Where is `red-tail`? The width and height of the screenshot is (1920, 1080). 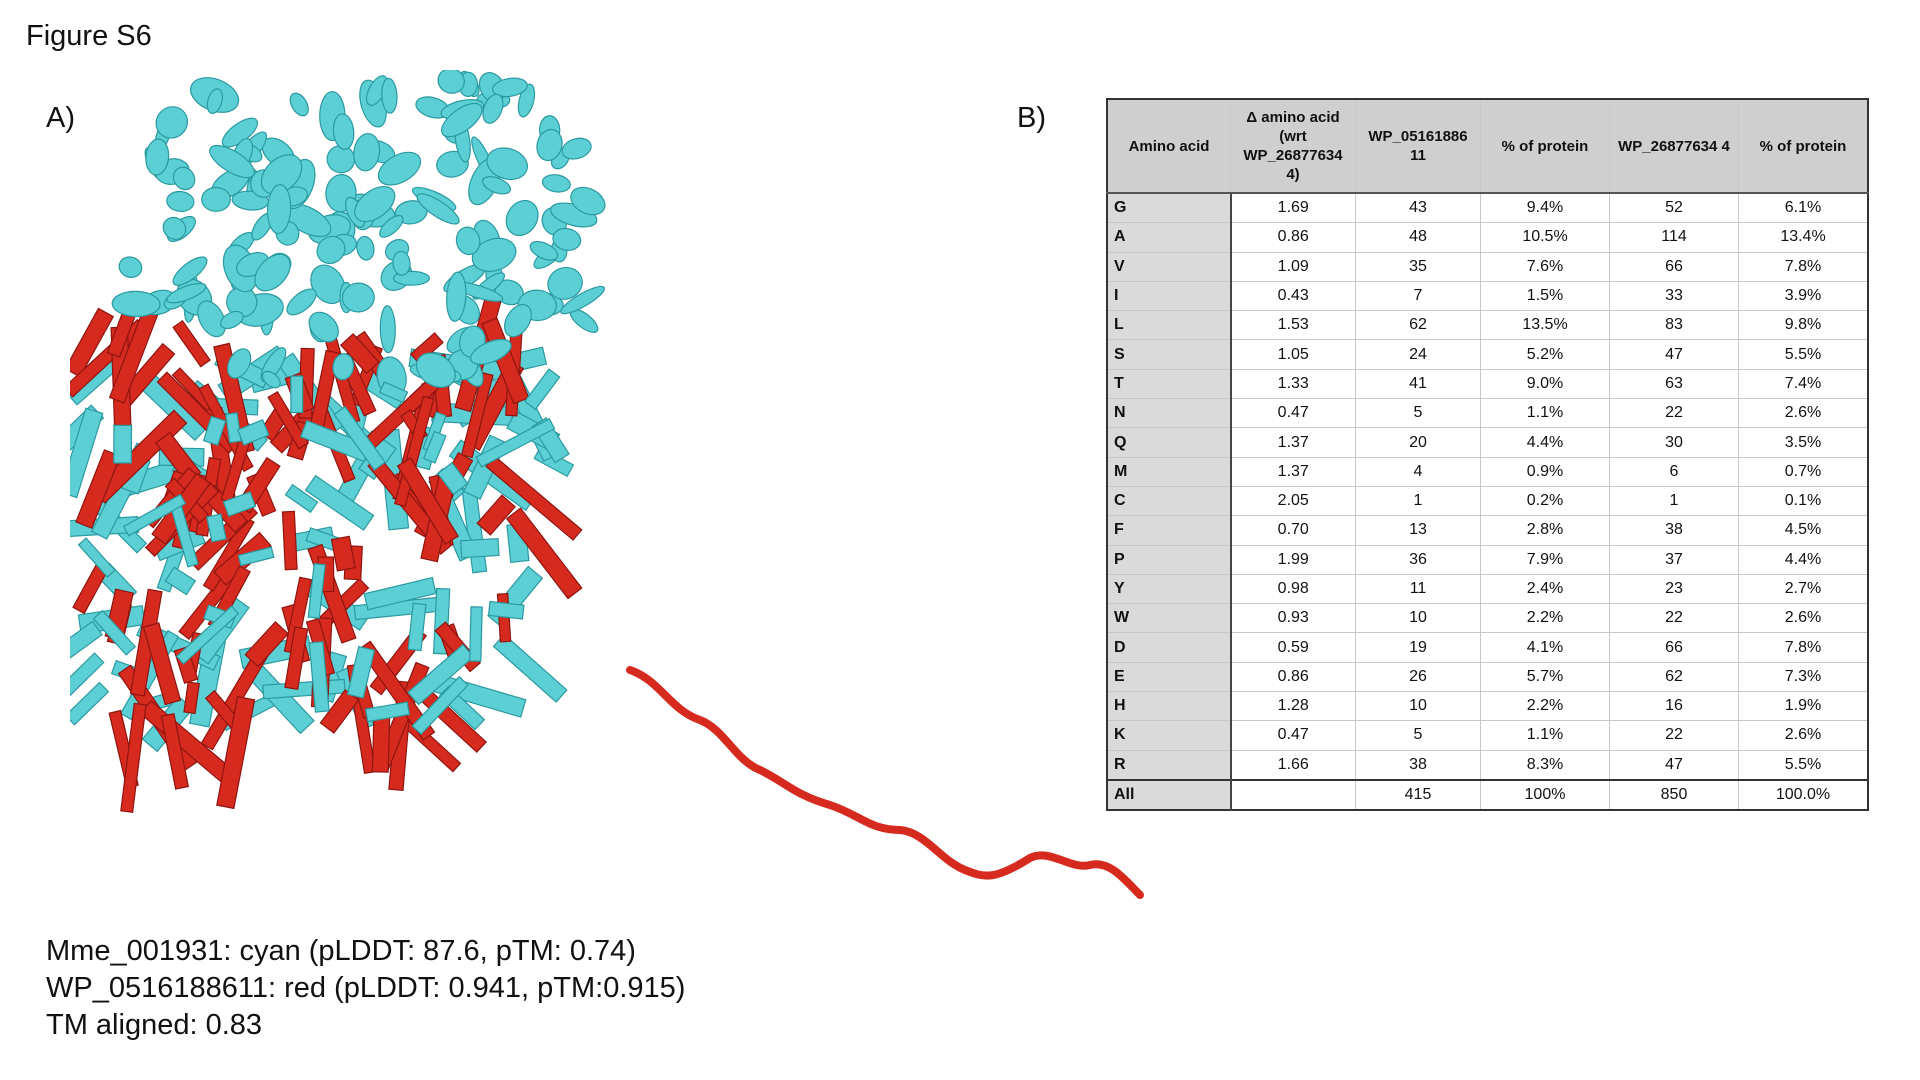
red-tail is located at coordinates (885, 782).